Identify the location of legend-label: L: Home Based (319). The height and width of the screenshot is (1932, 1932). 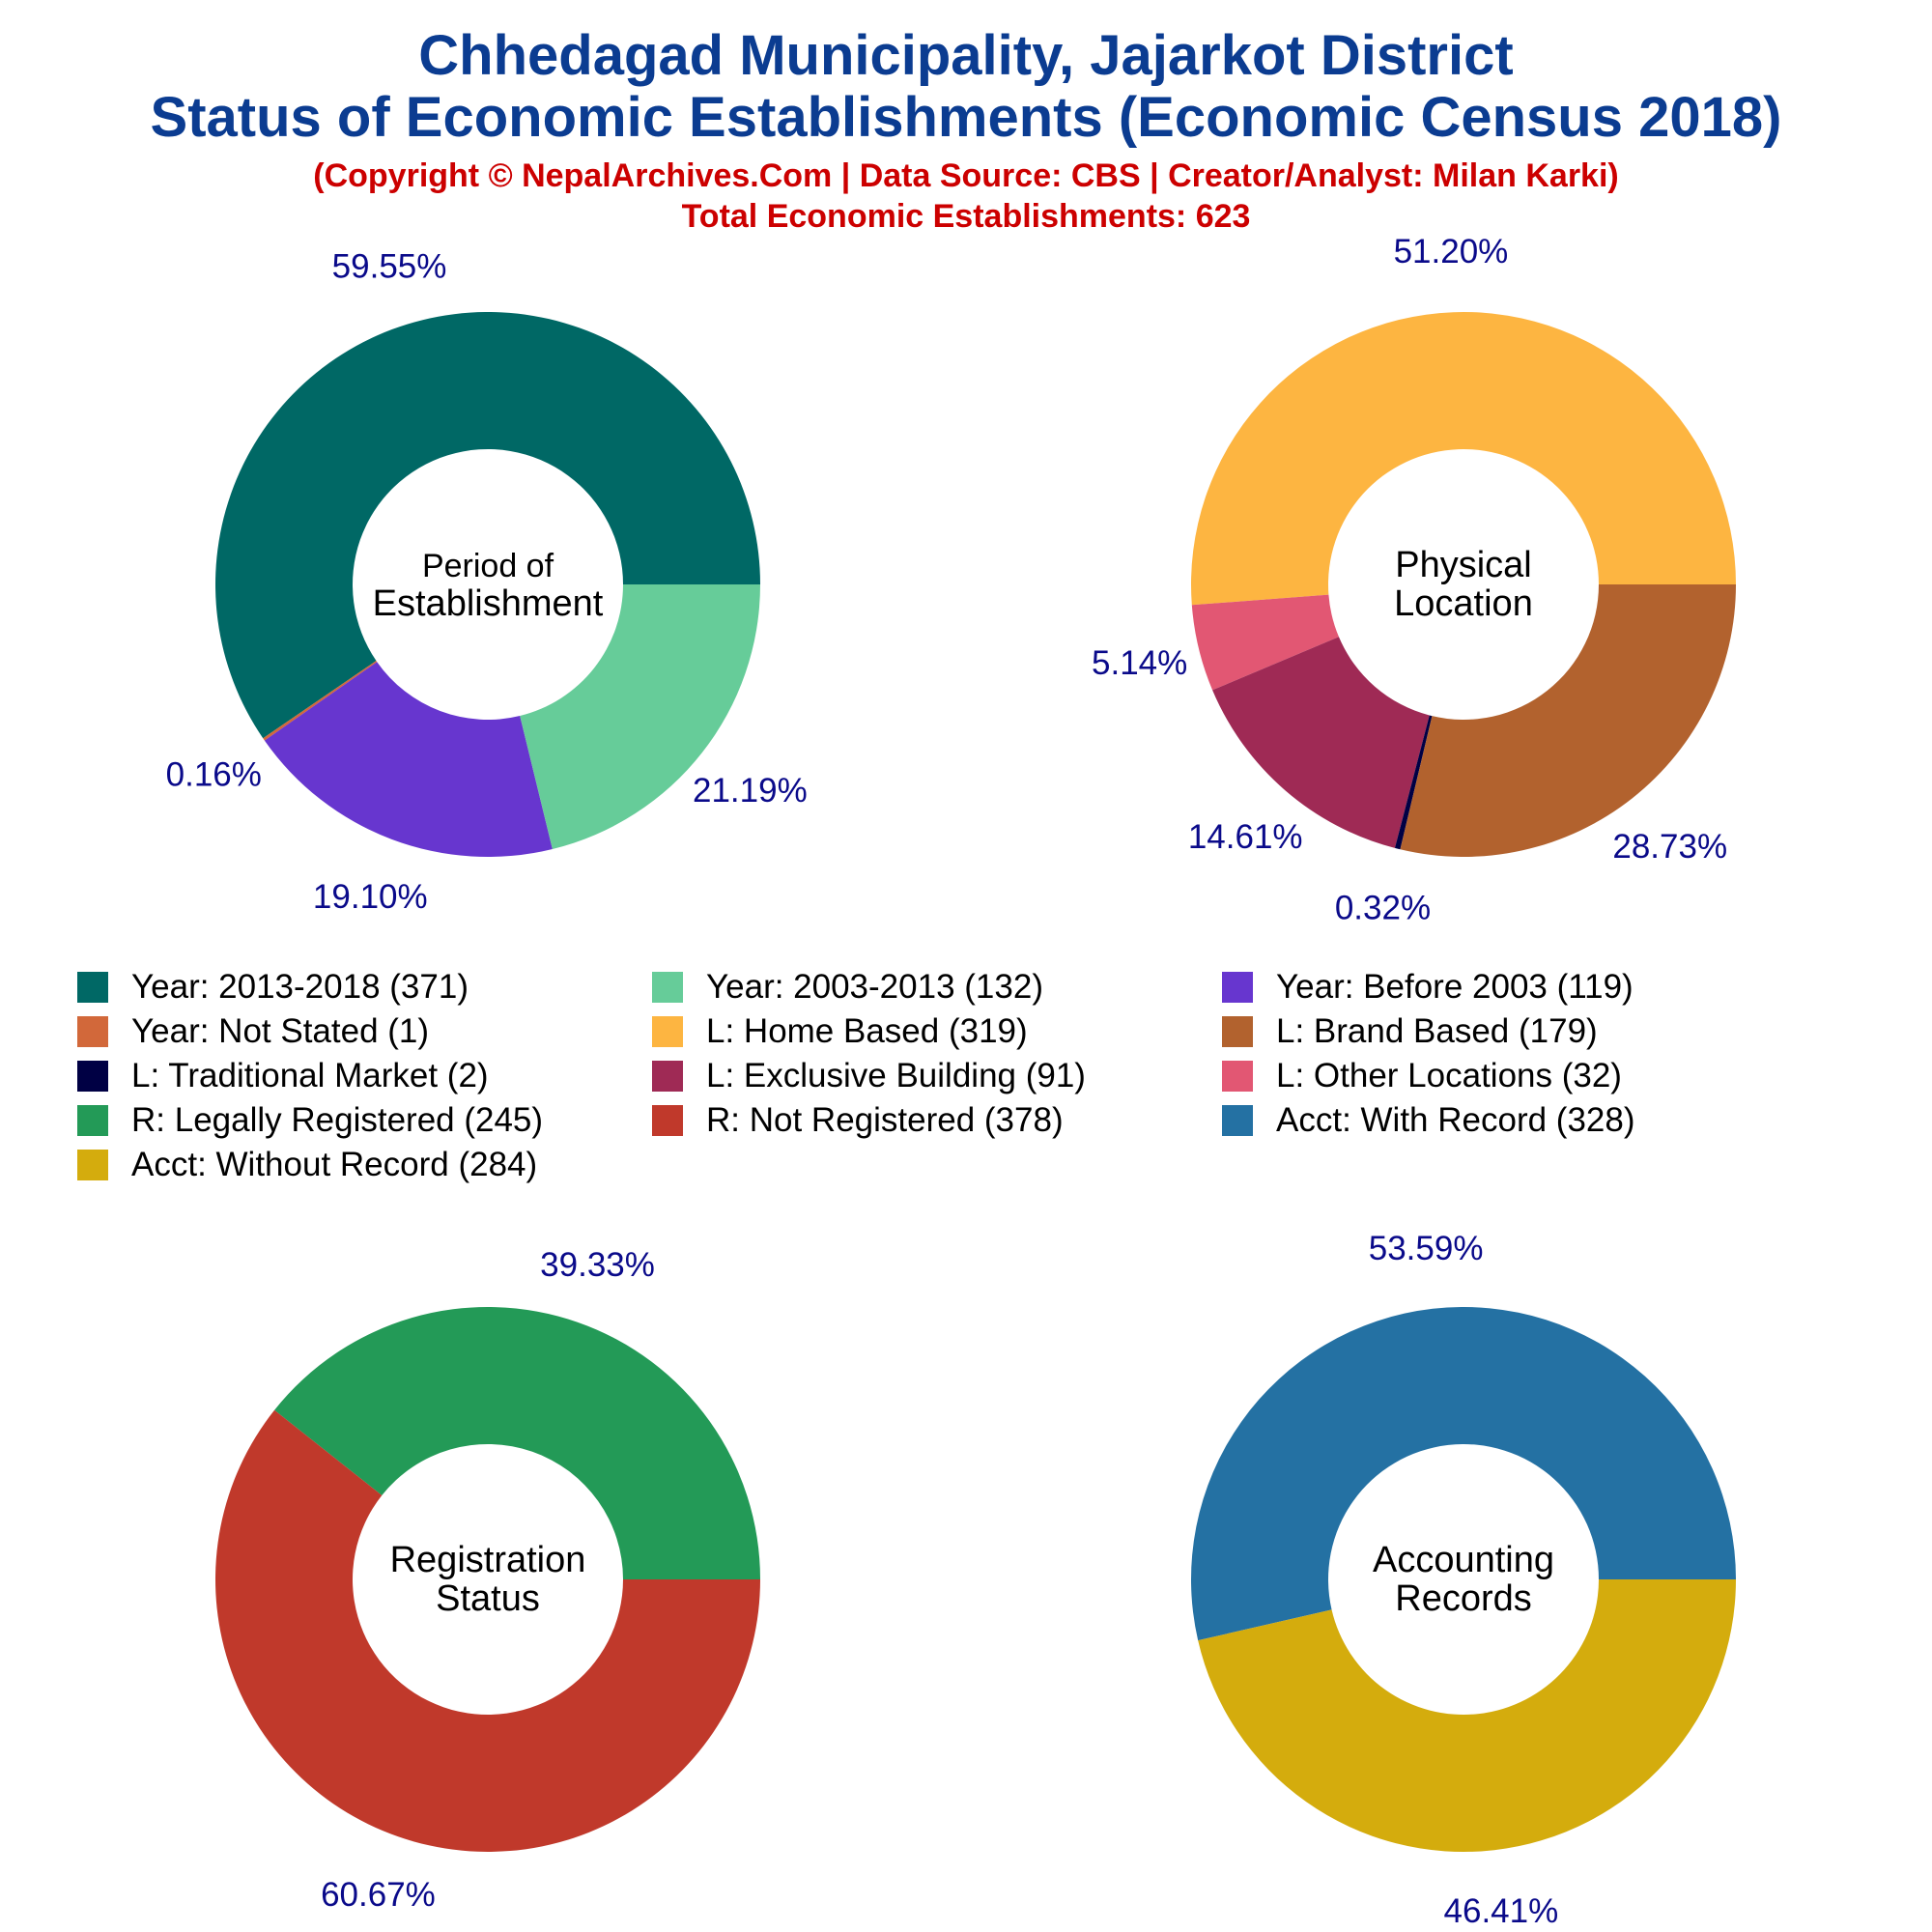
(867, 1031).